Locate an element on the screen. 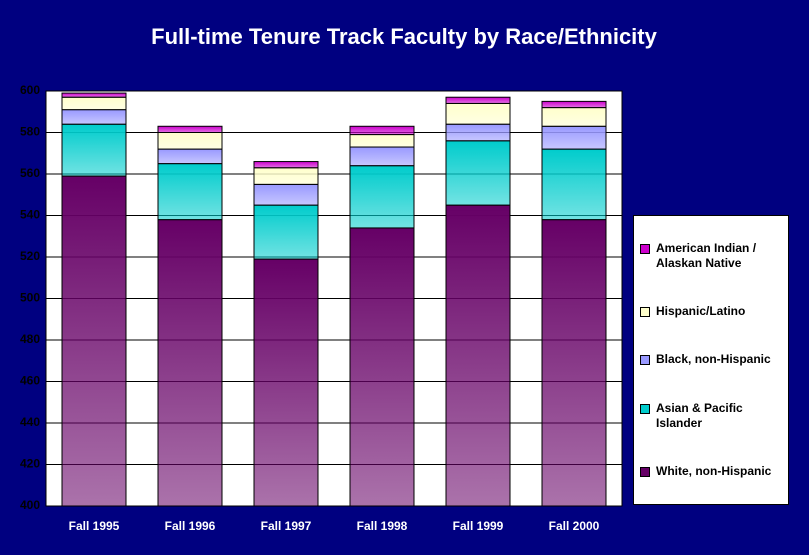  legend-label: Asian & Pacific Islander is located at coordinates (699, 415).